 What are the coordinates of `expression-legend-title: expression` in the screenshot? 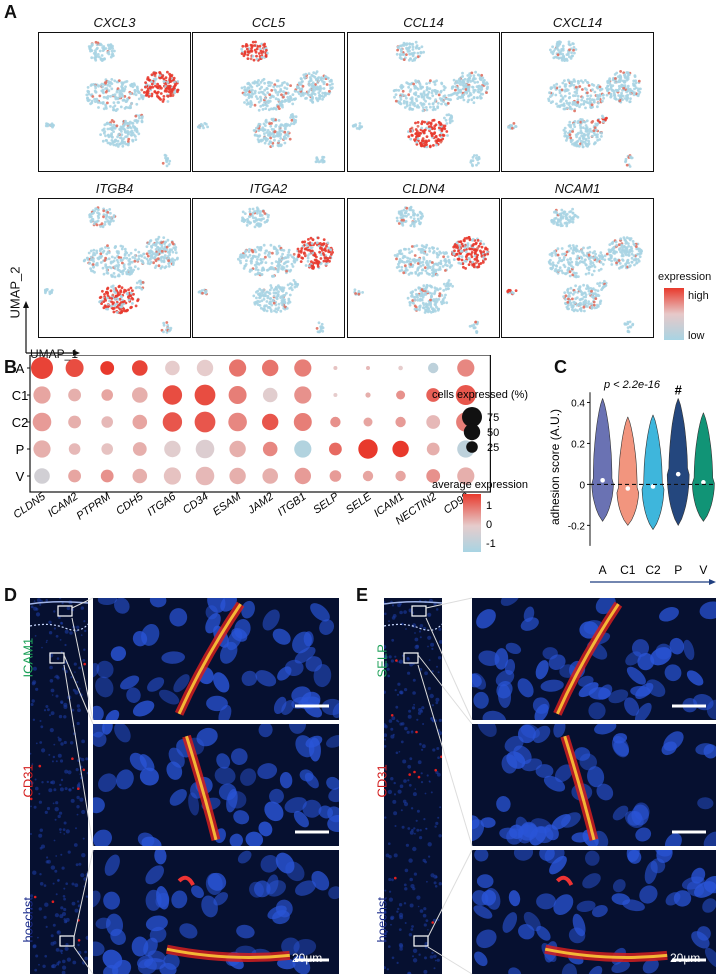 It's located at (685, 277).